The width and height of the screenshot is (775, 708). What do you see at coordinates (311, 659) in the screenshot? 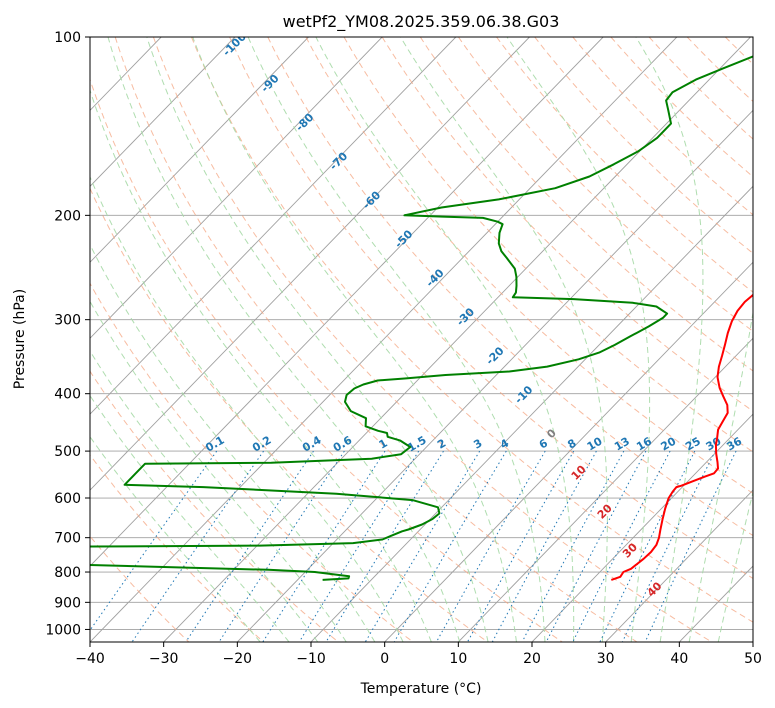
I see `x-tick-label: −10` at bounding box center [311, 659].